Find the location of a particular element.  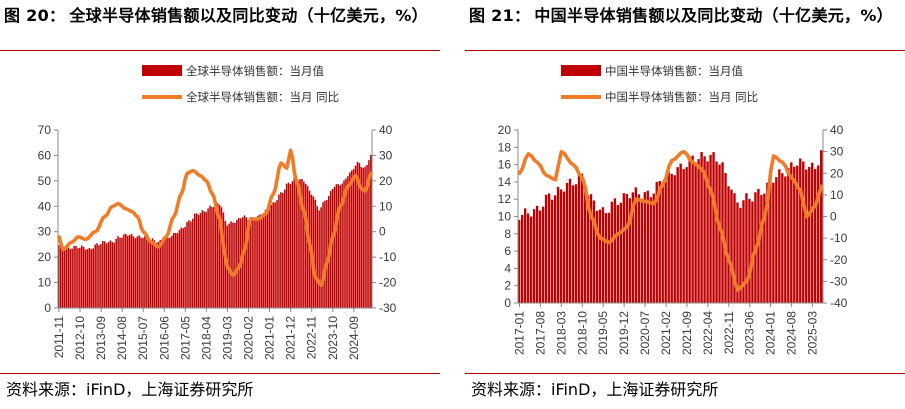

right-tick-label: 0 is located at coordinates (382, 232).